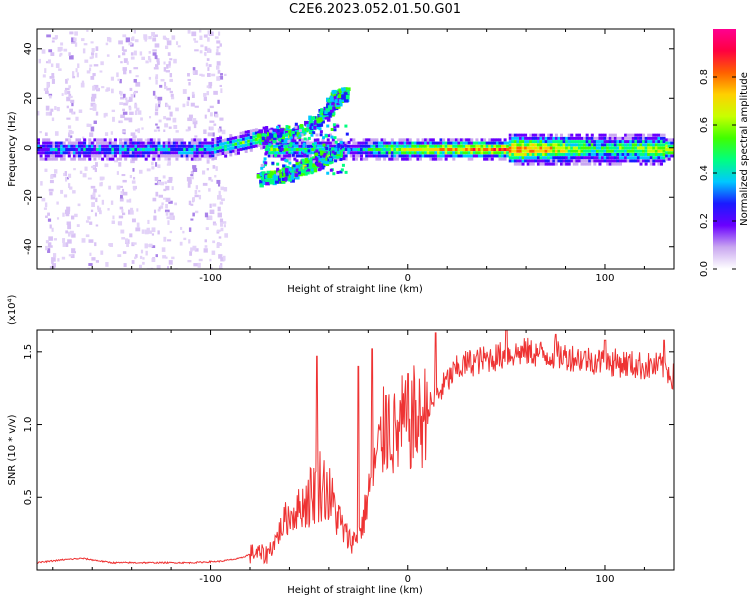 The width and height of the screenshot is (750, 600). Describe the element at coordinates (28, 48) in the screenshot. I see `y-tick-label: 40` at that location.